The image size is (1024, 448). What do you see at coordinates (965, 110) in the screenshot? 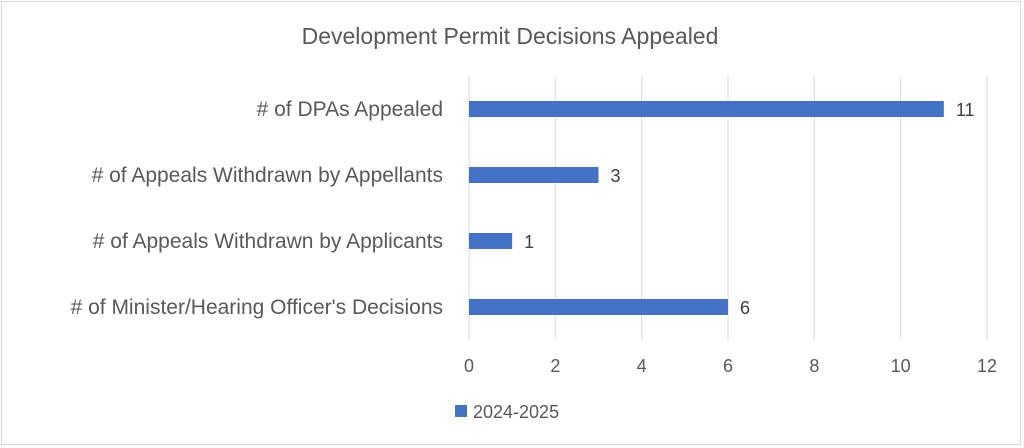
I see `data-label: 11` at bounding box center [965, 110].